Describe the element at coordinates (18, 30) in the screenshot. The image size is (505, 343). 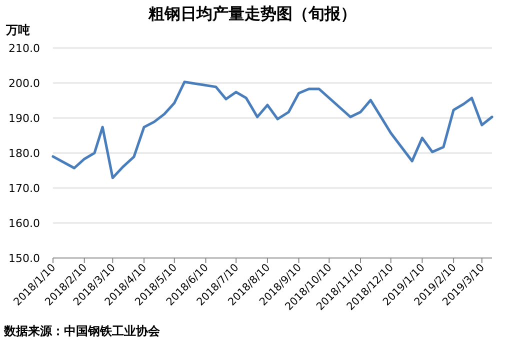
I see `ylabel: 万吨` at that location.